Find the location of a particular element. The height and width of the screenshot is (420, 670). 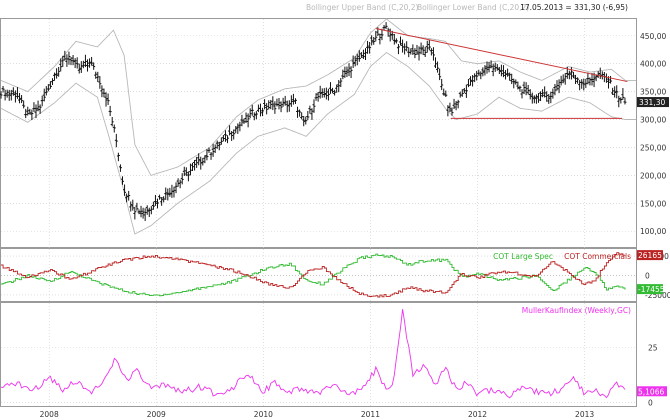

cot-panel-frame is located at coordinates (318, 275).